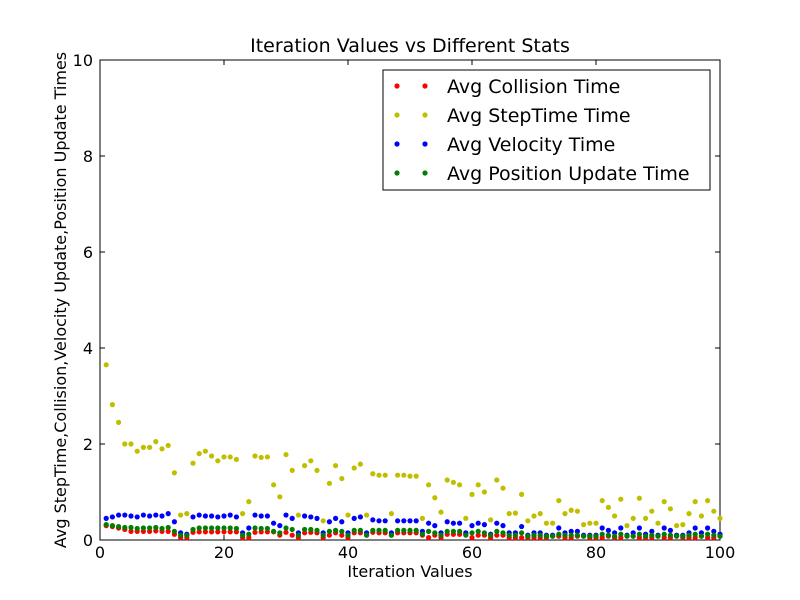 This screenshot has width=800, height=600. Describe the element at coordinates (410, 46) in the screenshot. I see `chart-title: Iteration Values vs Different Stats` at that location.